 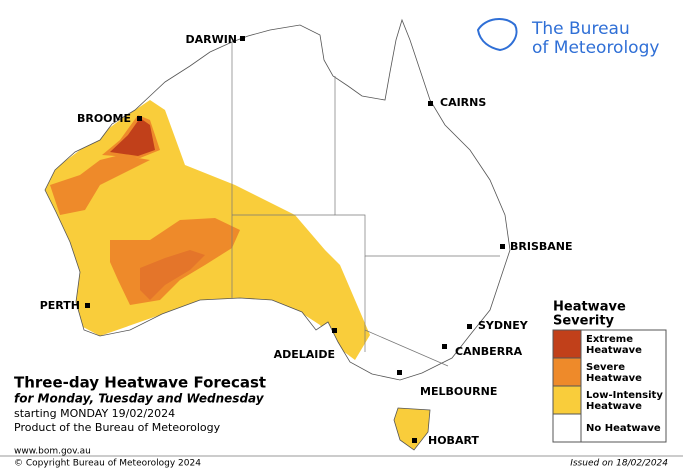 I want to click on tasmania, so click(x=412, y=429).